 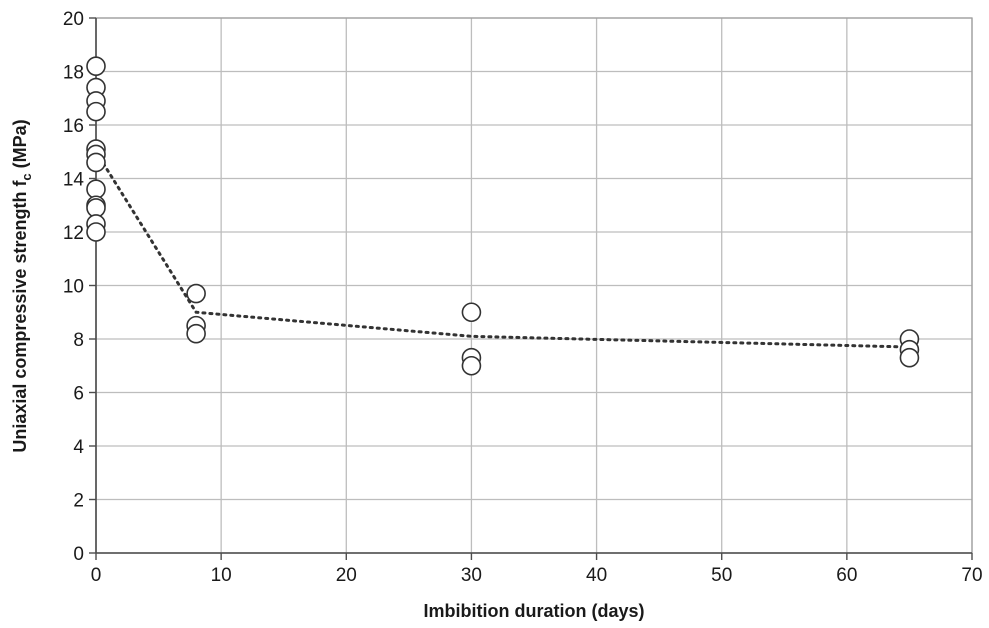 What do you see at coordinates (78, 447) in the screenshot?
I see `y-tick-label: 4` at bounding box center [78, 447].